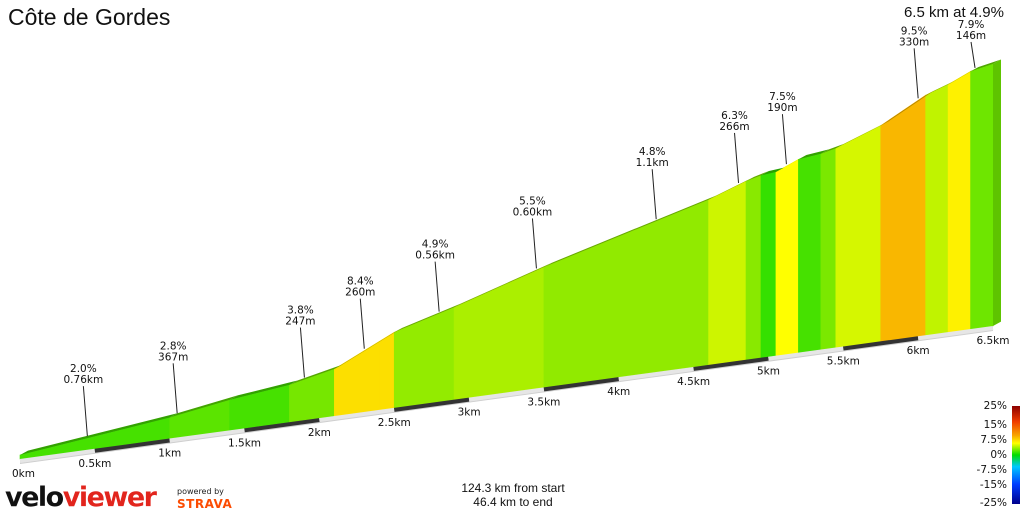 This screenshot has width=1024, height=513. I want to click on legend-label: -25%, so click(993, 503).